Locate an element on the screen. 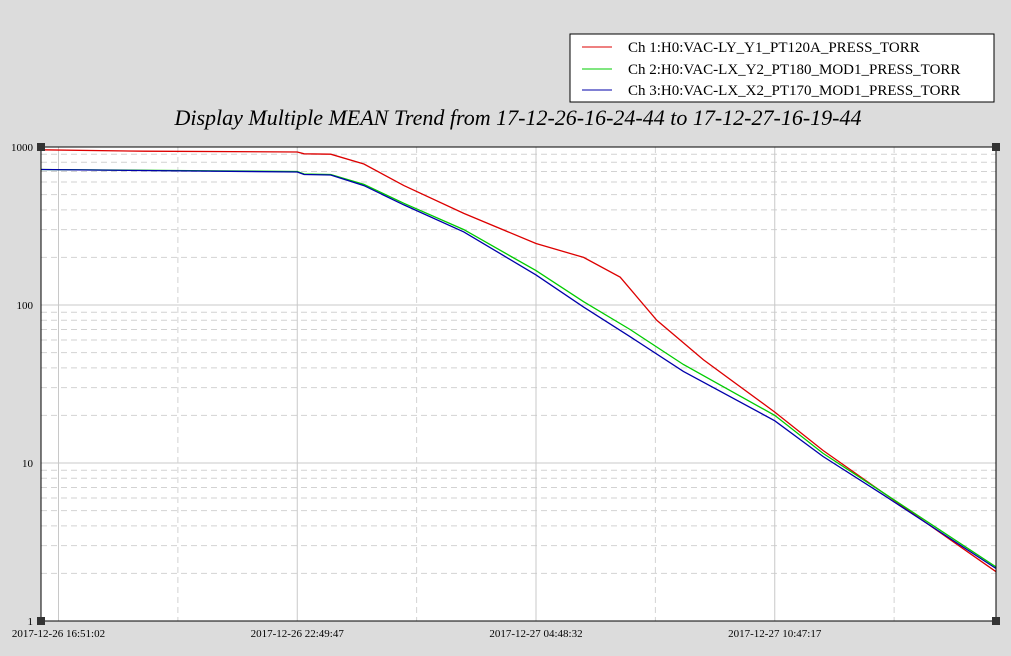  y-axis-ticks: 1000 100 10 1 is located at coordinates (22, 385).